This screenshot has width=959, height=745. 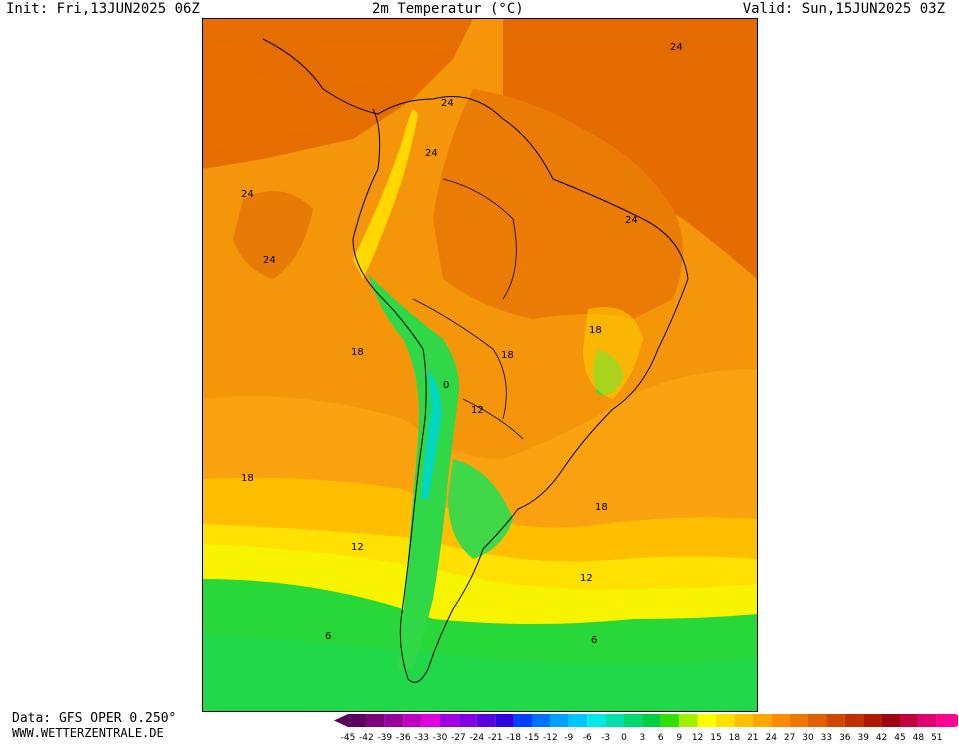 I want to click on colorbar-tick-label: -36, so click(x=403, y=737).